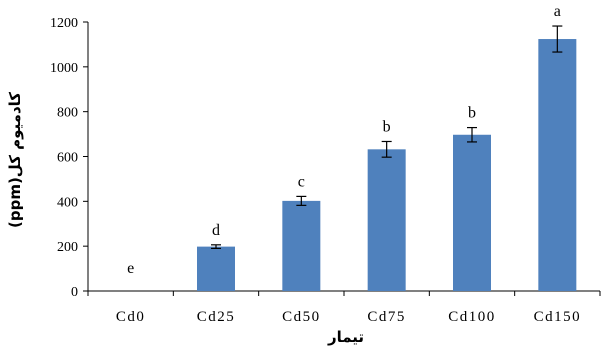 This screenshot has height=354, width=606. Describe the element at coordinates (472, 317) in the screenshot. I see `x-tick-label: Cd100` at that location.